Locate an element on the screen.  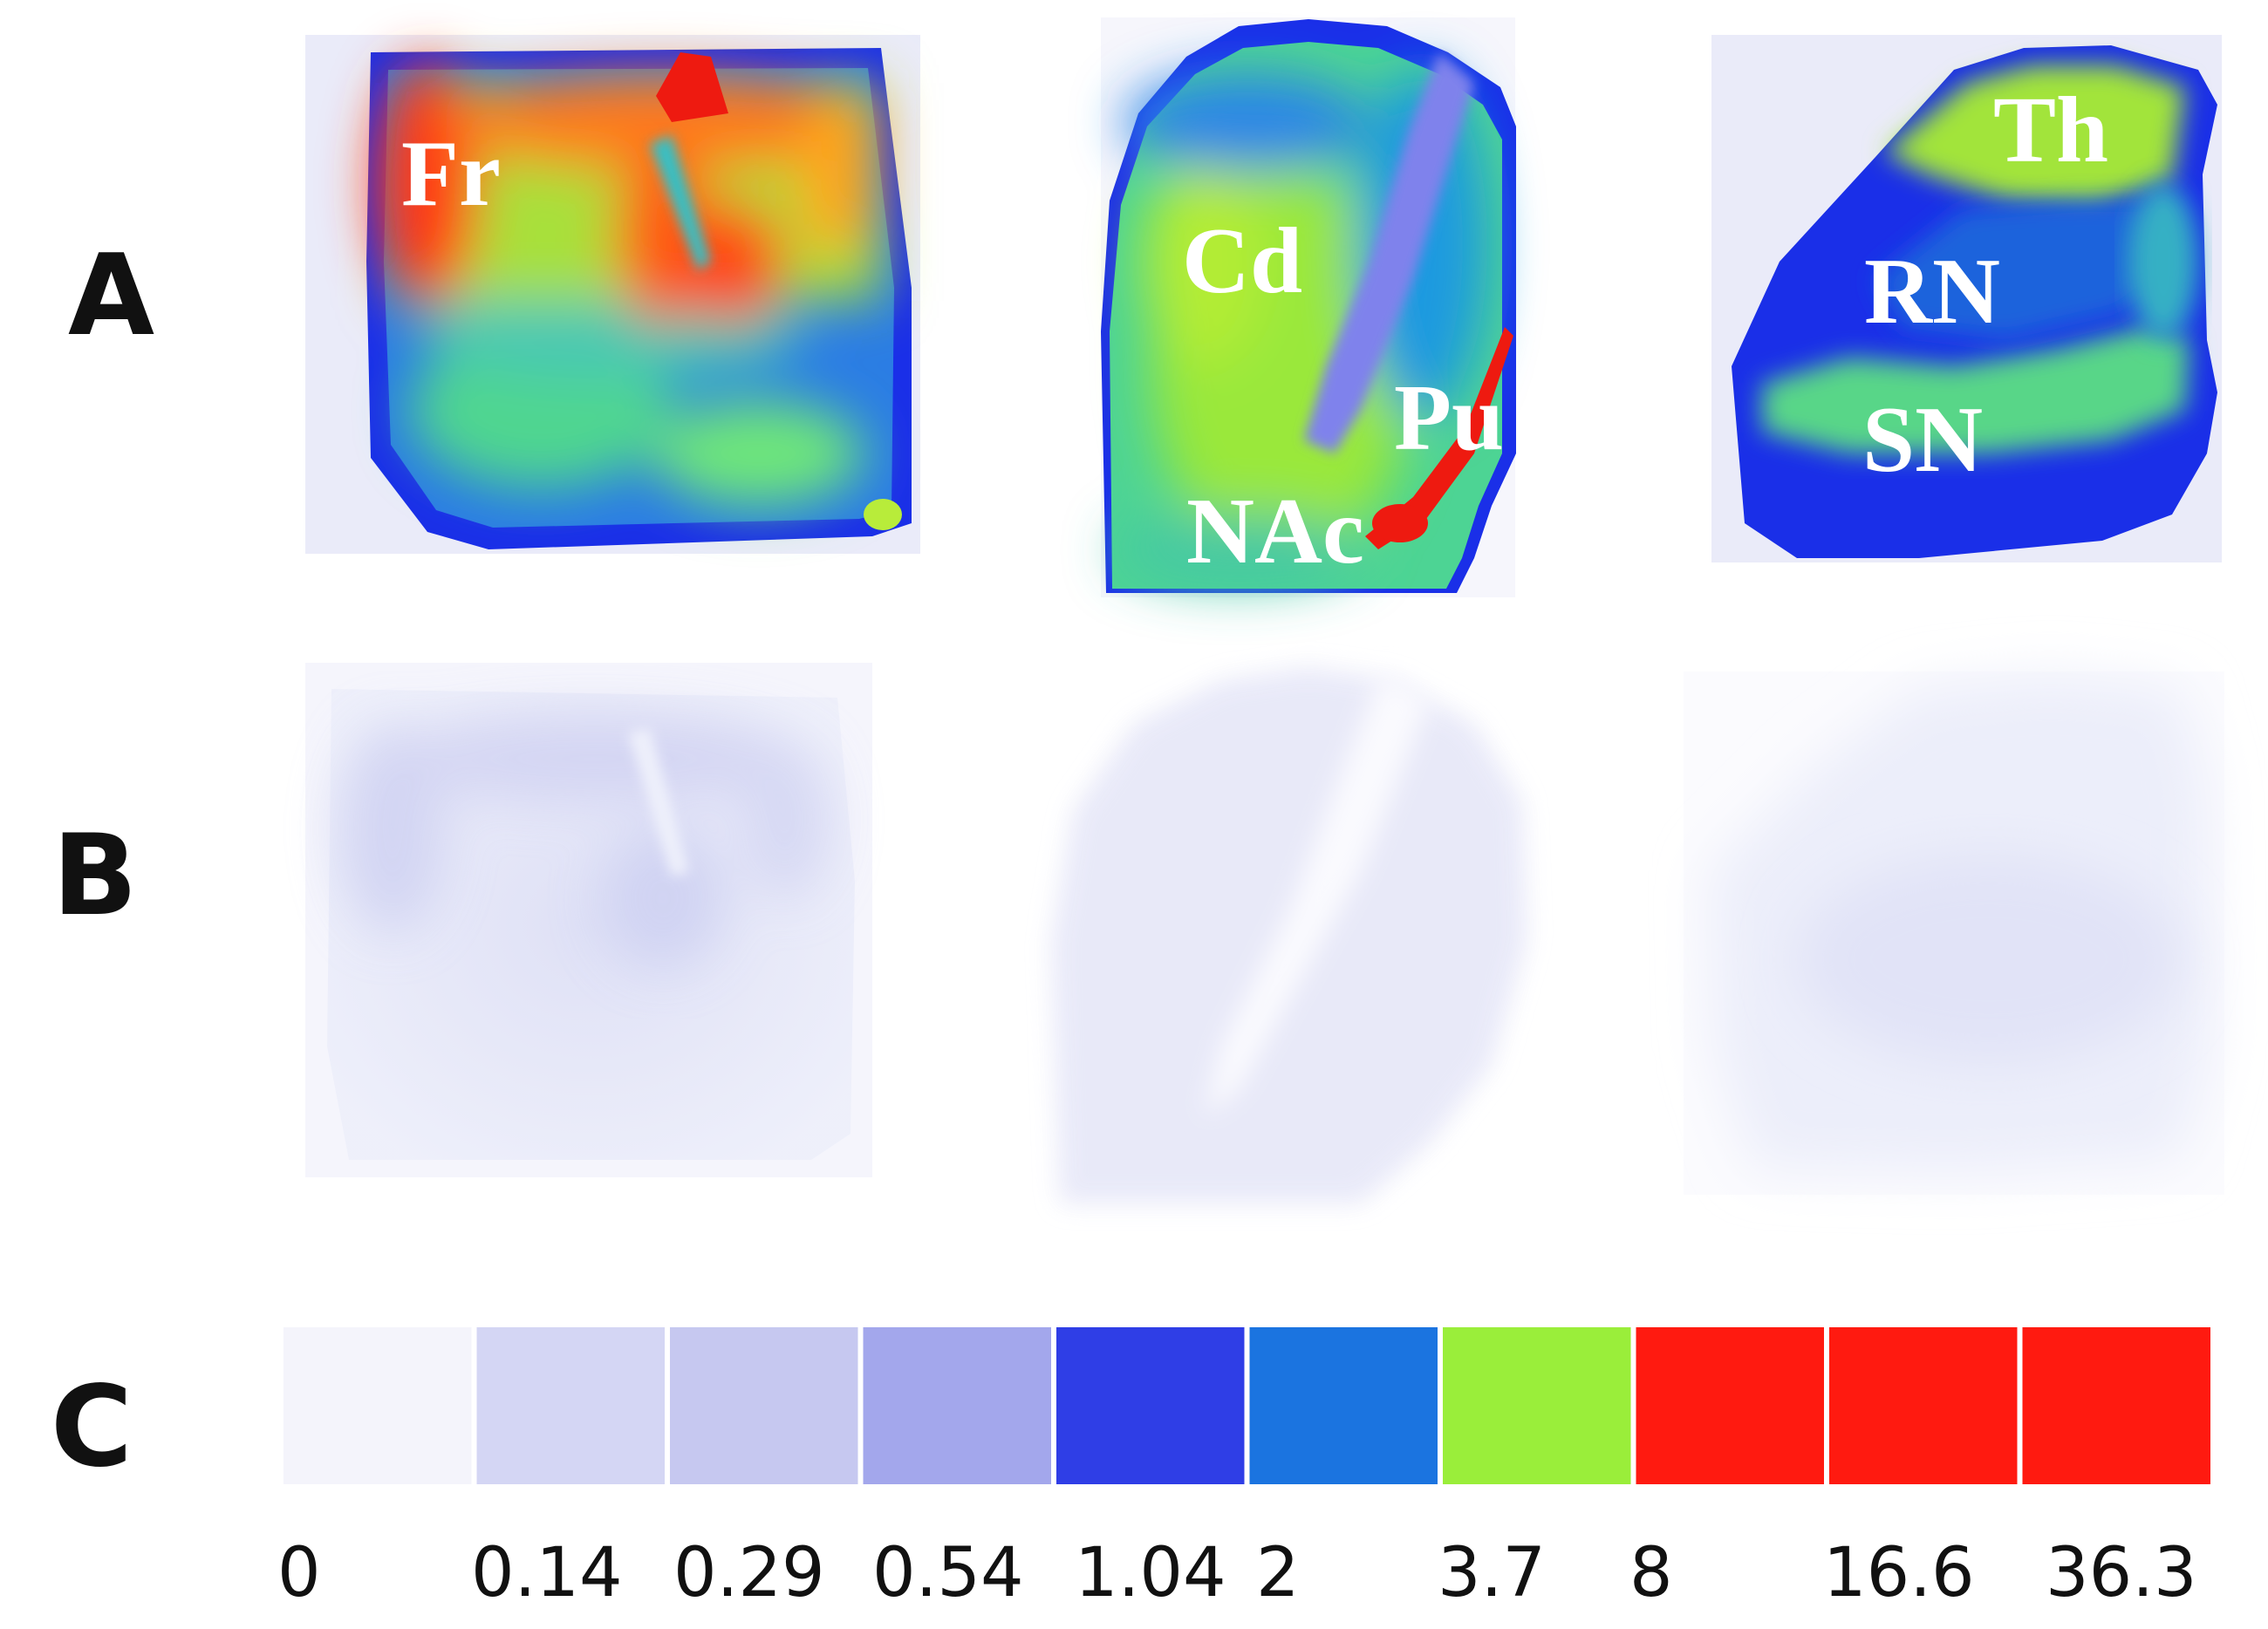
panel-label-c: C is located at coordinates (92, 1427).